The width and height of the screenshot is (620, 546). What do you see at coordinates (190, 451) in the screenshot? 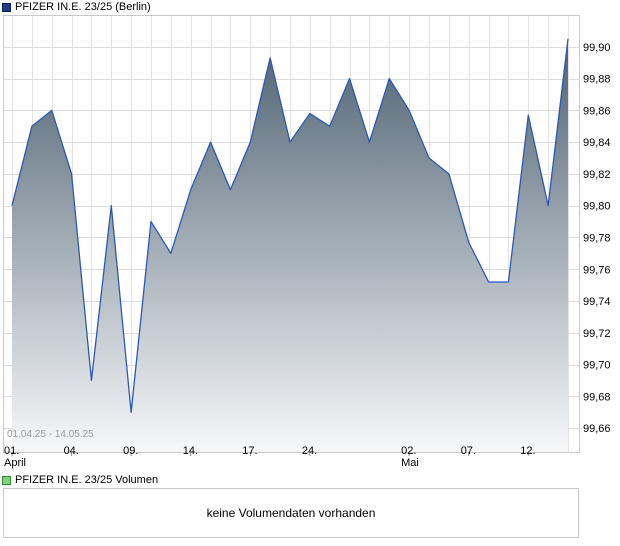
I see `x-tick-label: 14.` at bounding box center [190, 451].